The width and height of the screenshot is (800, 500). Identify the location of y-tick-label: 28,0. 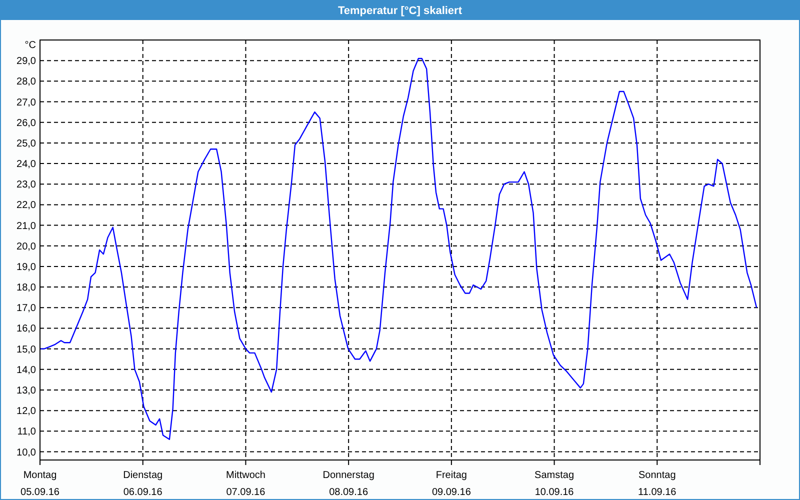
(26, 82).